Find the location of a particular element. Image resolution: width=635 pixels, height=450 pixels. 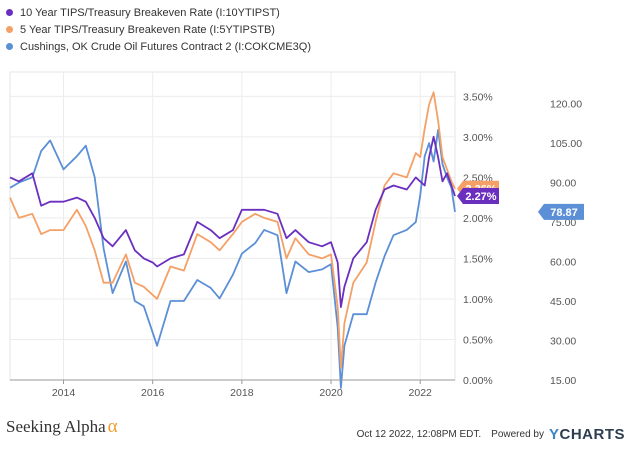

y-right-tick-label: 15.00 is located at coordinates (563, 381).